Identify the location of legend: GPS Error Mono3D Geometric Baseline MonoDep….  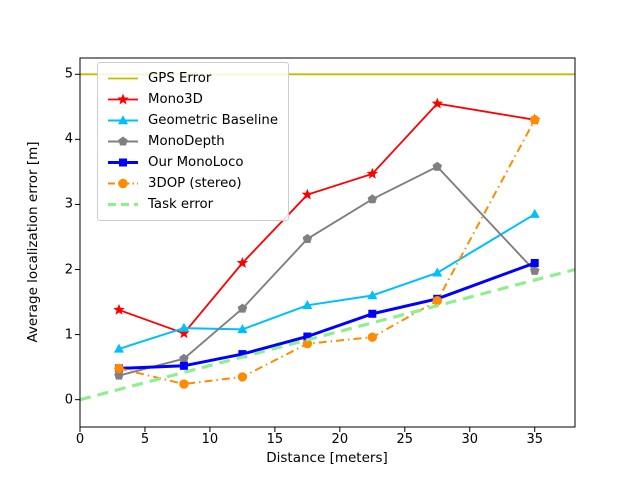
(193, 141).